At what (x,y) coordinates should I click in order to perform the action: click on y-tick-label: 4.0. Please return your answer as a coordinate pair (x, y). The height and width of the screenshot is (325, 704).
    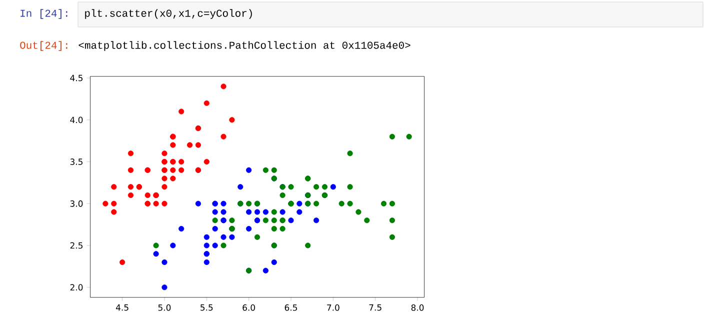
    Looking at the image, I should click on (76, 120).